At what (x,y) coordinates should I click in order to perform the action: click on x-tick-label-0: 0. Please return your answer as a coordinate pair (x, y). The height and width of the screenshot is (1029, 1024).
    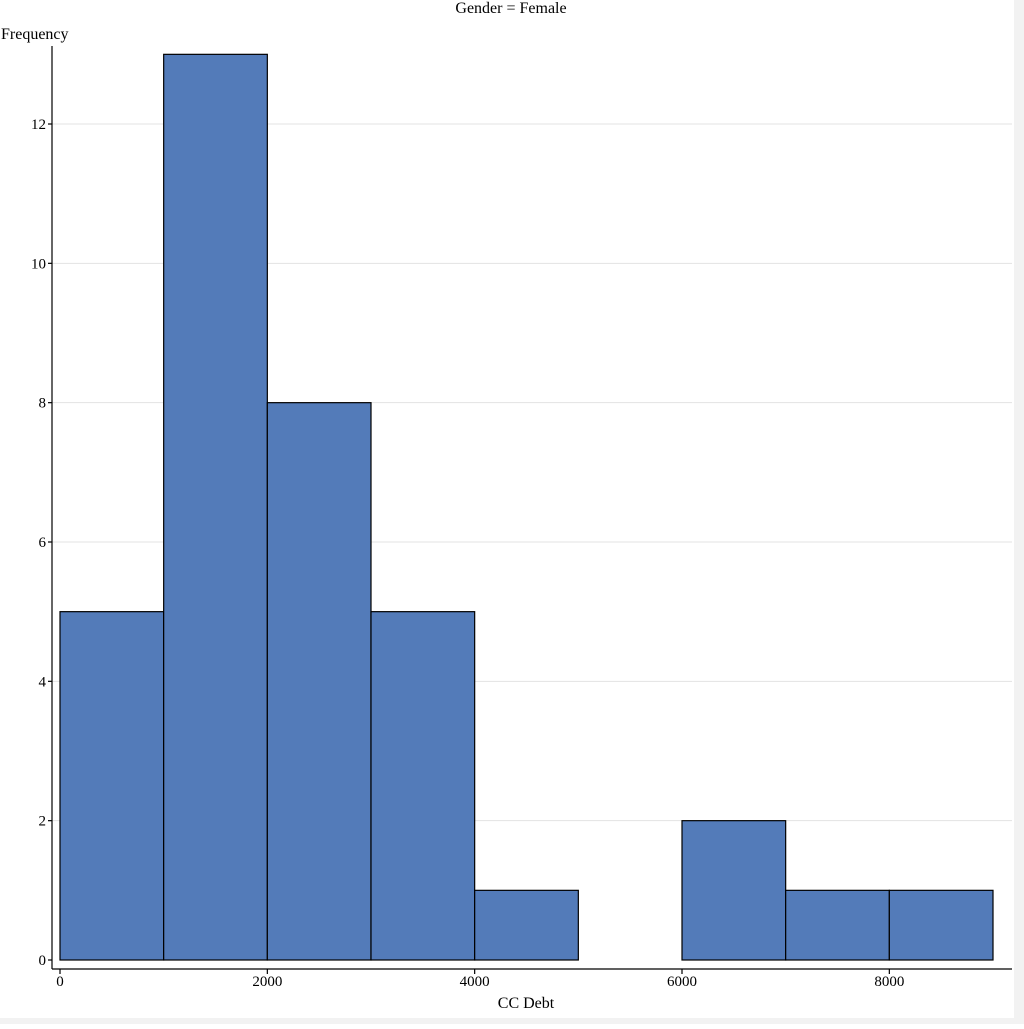
    Looking at the image, I should click on (60, 982).